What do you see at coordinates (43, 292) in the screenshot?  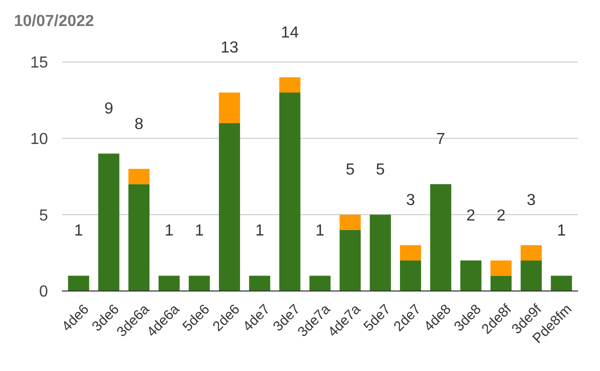 I see `y-tick-label: 0` at bounding box center [43, 292].